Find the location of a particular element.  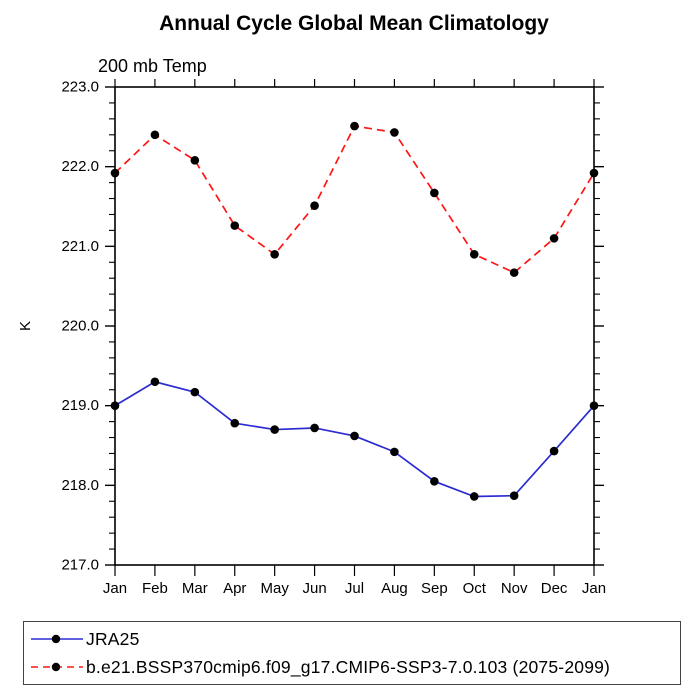

x-tick-label: May is located at coordinates (274, 588).